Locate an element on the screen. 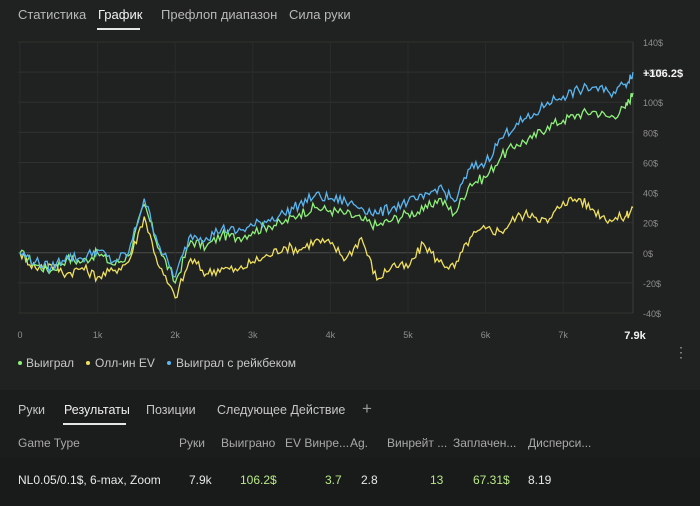 The image size is (700, 506). y-tick-label: -20$ is located at coordinates (652, 284).